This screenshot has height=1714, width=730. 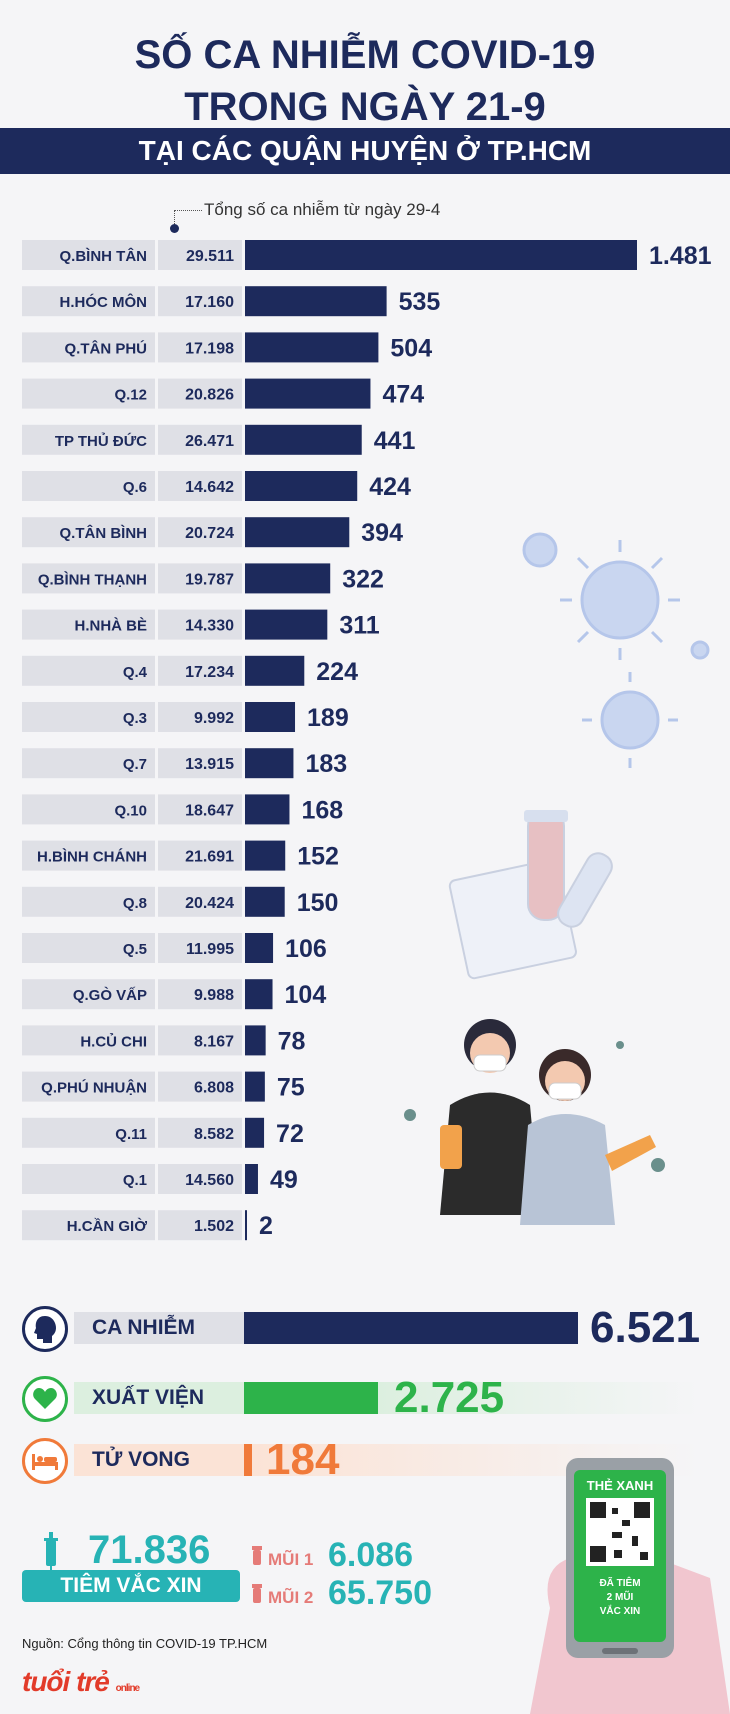 What do you see at coordinates (322, 810) in the screenshot?
I see `daily-value-label: 168` at bounding box center [322, 810].